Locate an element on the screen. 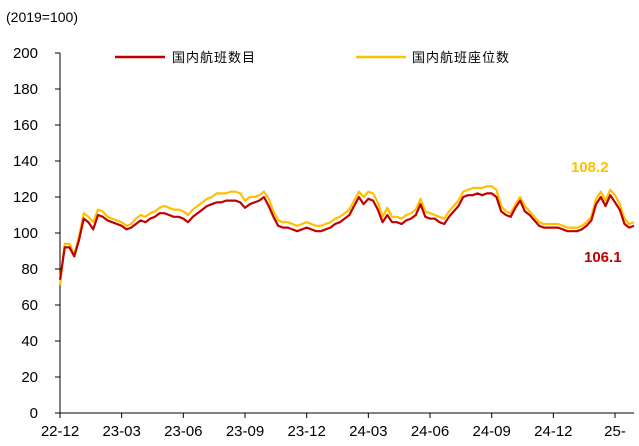 Image resolution: width=639 pixels, height=446 pixels. y-tick-label: 140 is located at coordinates (25, 161).